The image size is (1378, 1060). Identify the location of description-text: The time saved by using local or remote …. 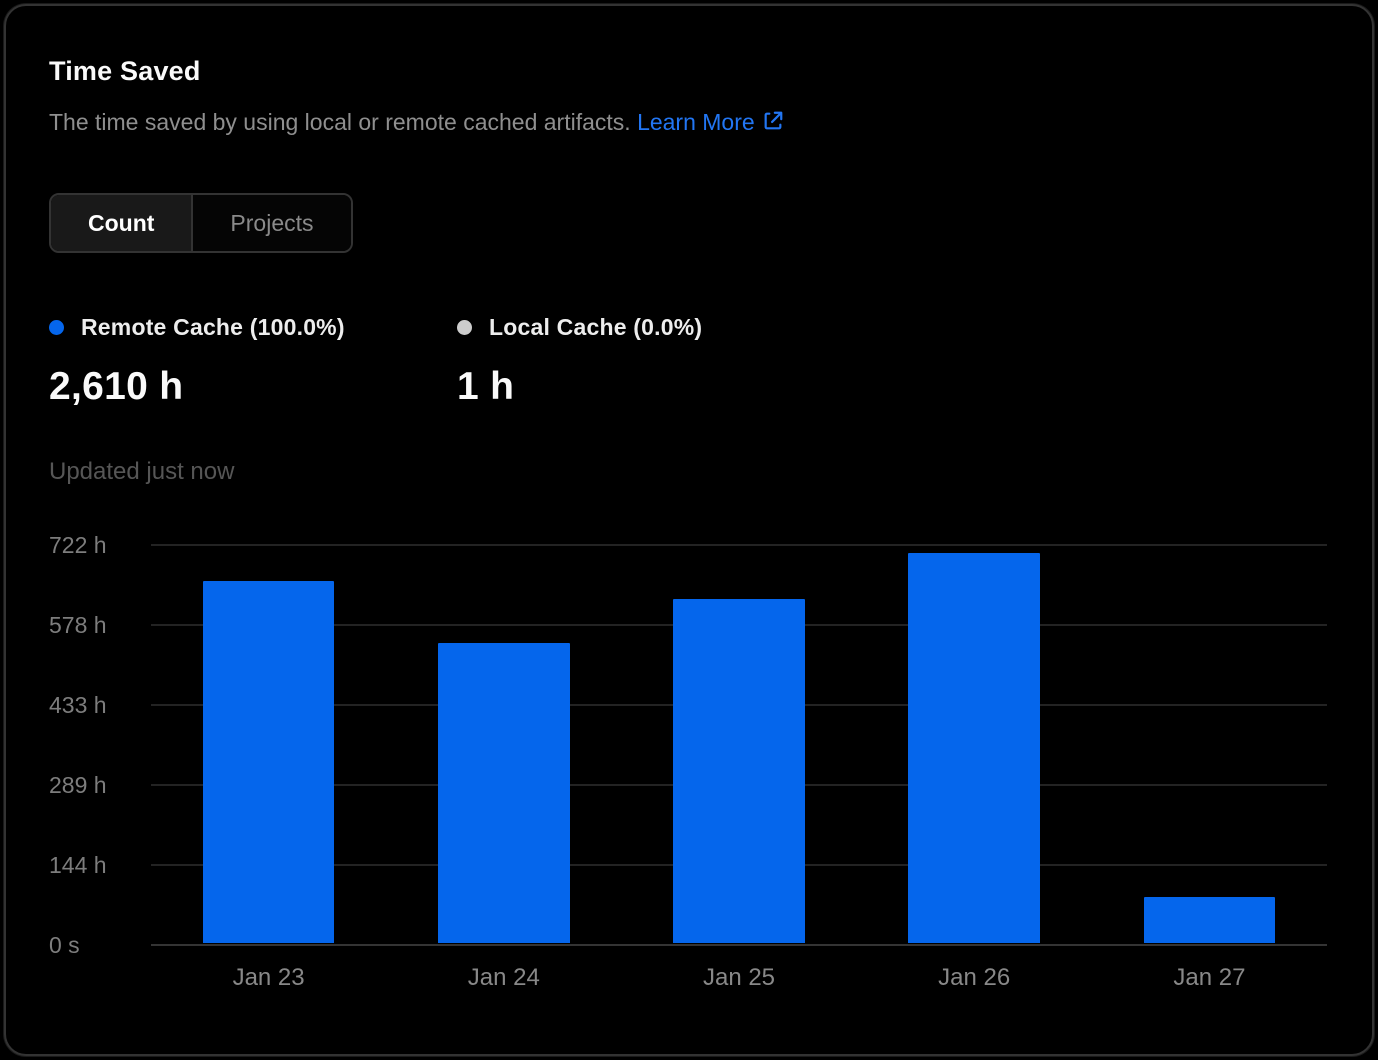
(340, 122).